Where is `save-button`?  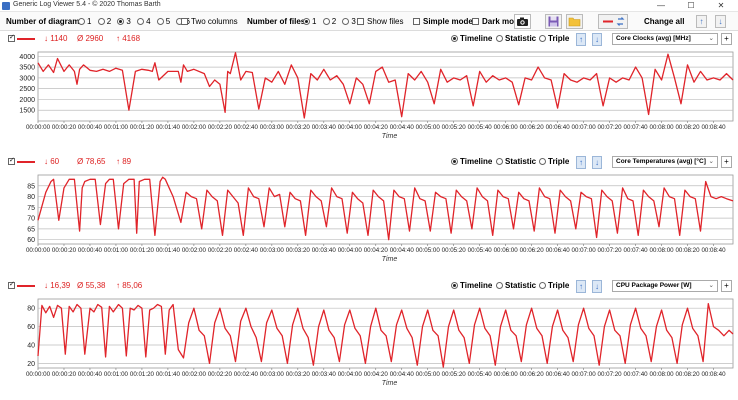 save-button is located at coordinates (553, 21).